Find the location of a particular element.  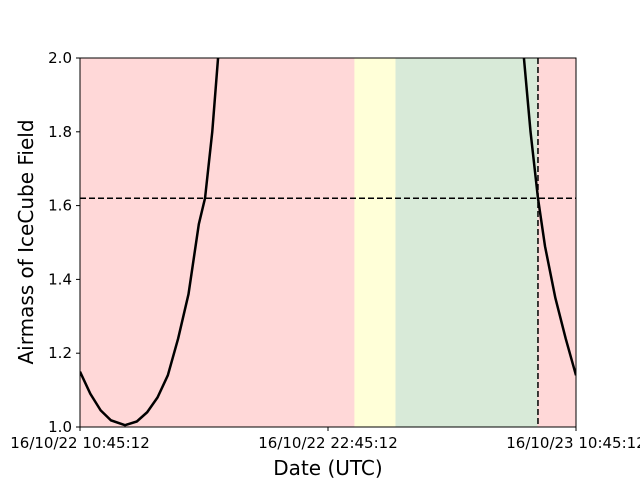

x-tick-label: 16/10/22 10:45:12 is located at coordinates (80, 443).